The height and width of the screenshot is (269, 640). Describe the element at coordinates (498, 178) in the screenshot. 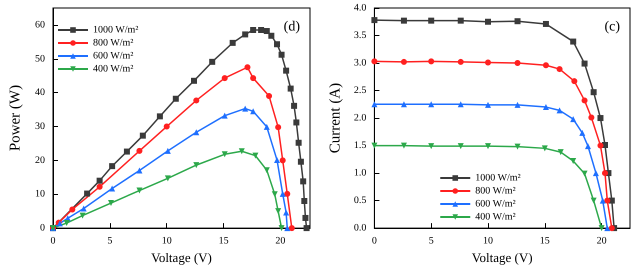

I see `legend-label: 1000 W/m²` at that location.